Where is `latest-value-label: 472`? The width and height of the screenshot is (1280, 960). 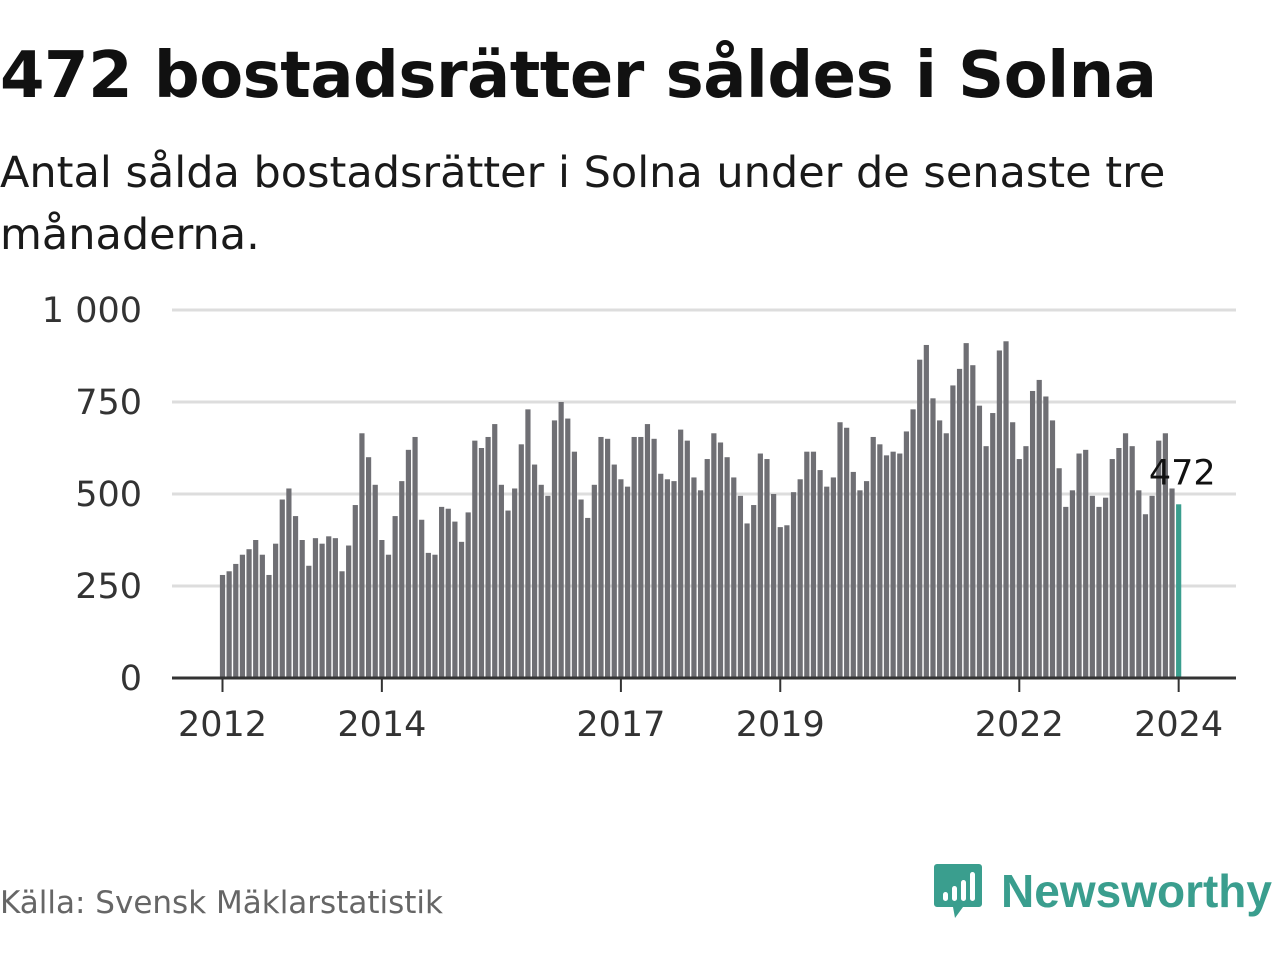 latest-value-label: 472 is located at coordinates (1182, 473).